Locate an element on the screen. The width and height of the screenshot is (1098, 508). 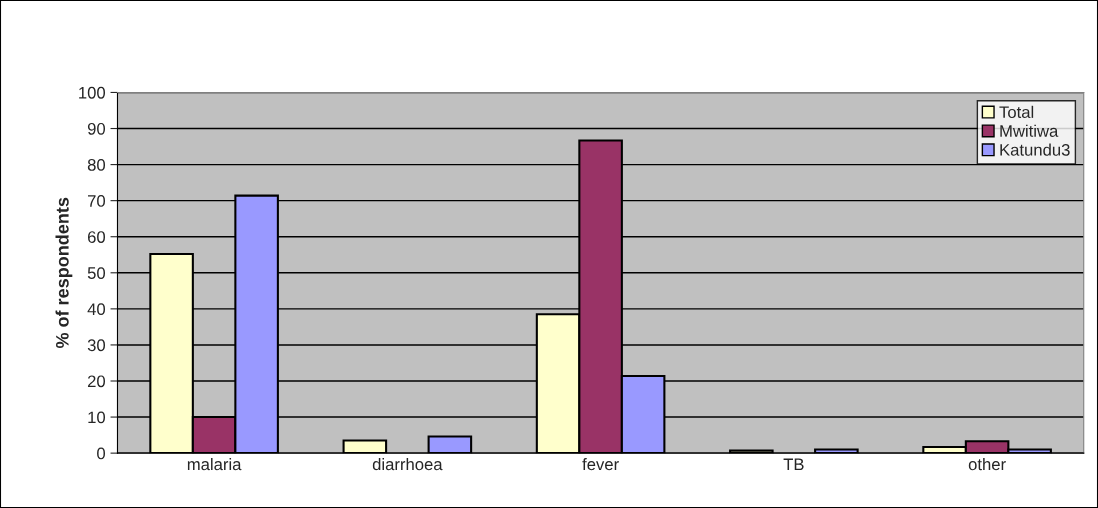
y-tick-label: 50 is located at coordinates (96, 273).